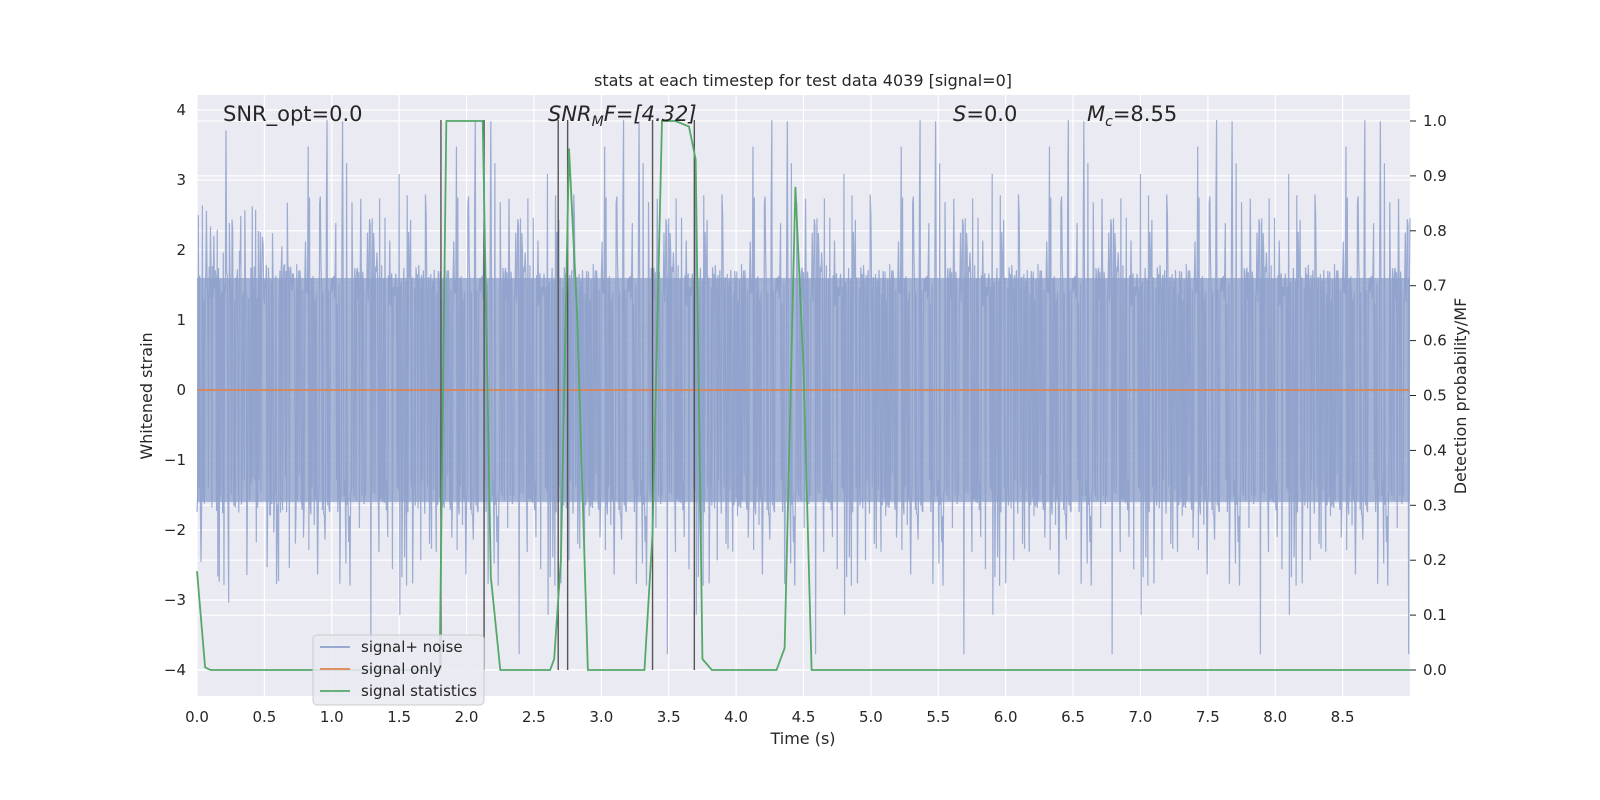  I want to click on y-tick-label: 4, so click(181, 110).